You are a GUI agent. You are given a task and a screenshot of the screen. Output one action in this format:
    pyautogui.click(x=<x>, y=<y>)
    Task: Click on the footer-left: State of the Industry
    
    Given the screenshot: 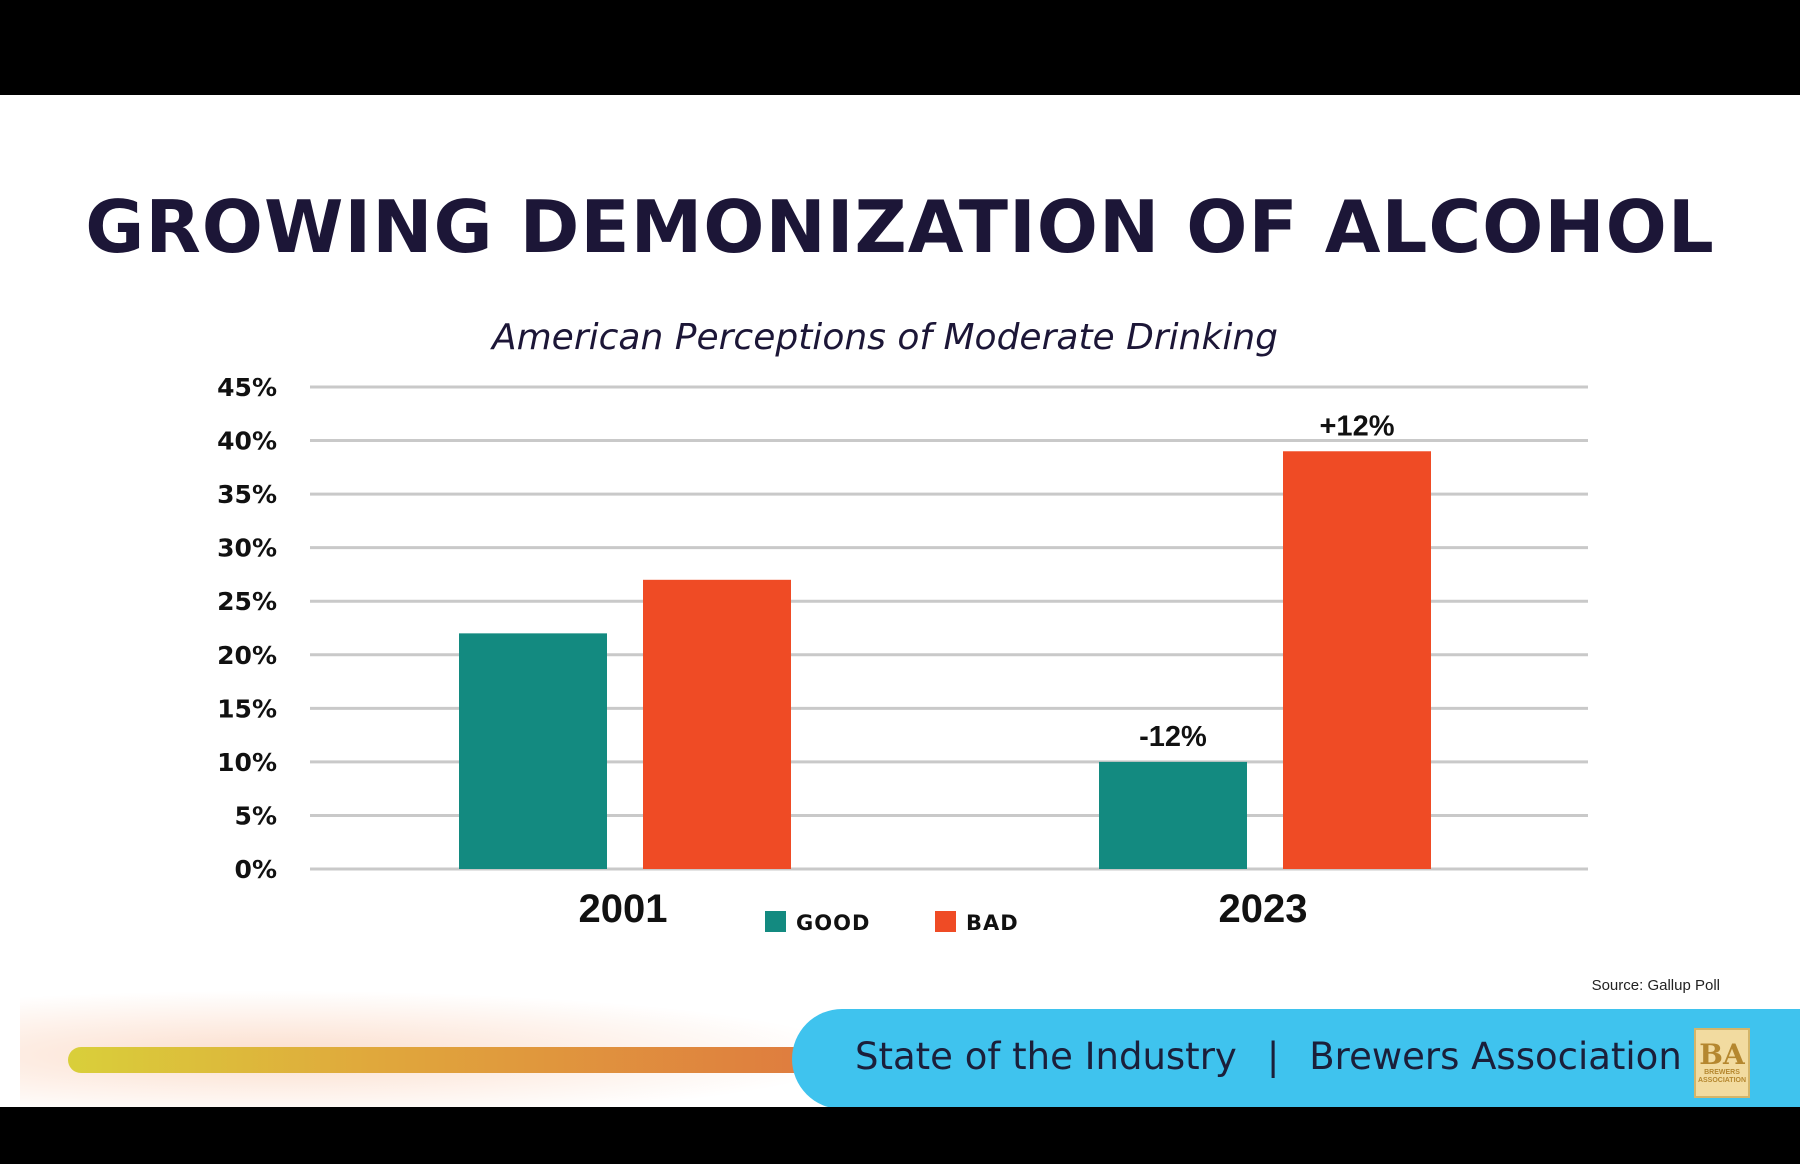 What is the action you would take?
    pyautogui.click(x=1046, y=1056)
    